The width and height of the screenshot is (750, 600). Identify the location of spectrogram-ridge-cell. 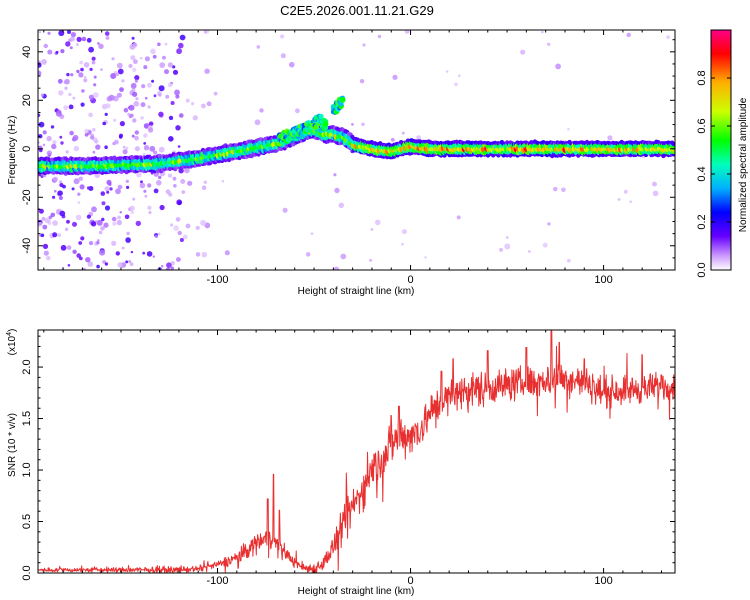
(673, 144).